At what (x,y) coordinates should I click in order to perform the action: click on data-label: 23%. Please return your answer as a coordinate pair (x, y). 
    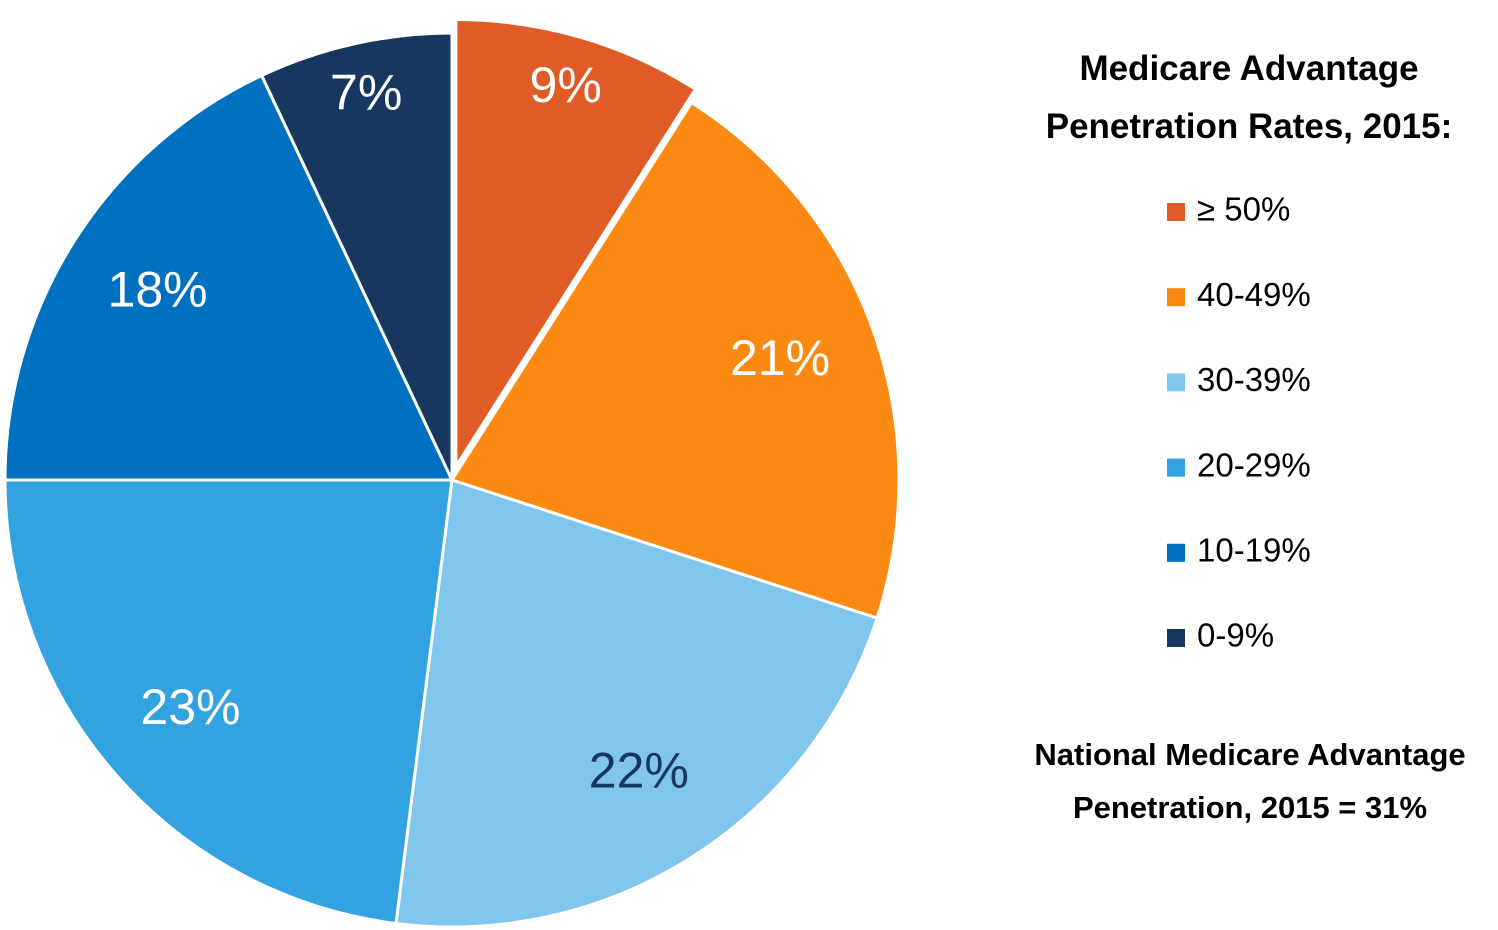
    Looking at the image, I should click on (190, 707).